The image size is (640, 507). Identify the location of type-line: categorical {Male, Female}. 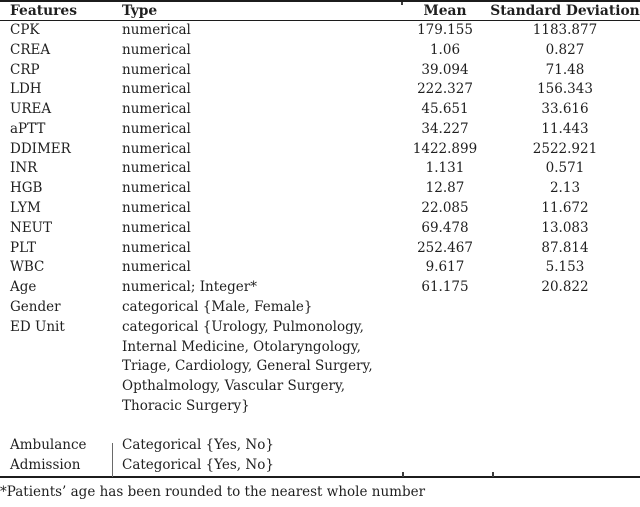
(217, 306).